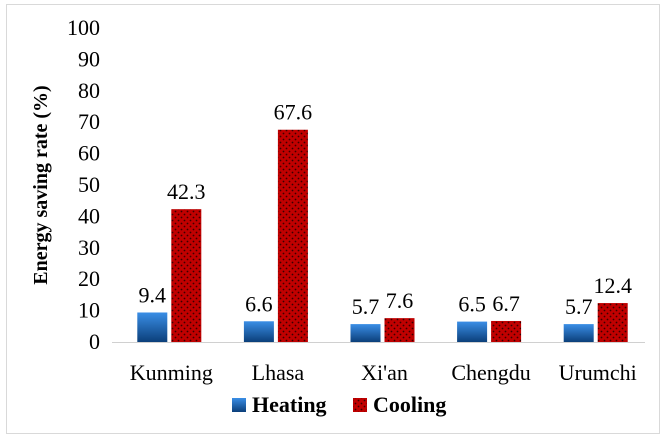 Image resolution: width=670 pixels, height=438 pixels. I want to click on y-tick-label: 90, so click(89, 58).